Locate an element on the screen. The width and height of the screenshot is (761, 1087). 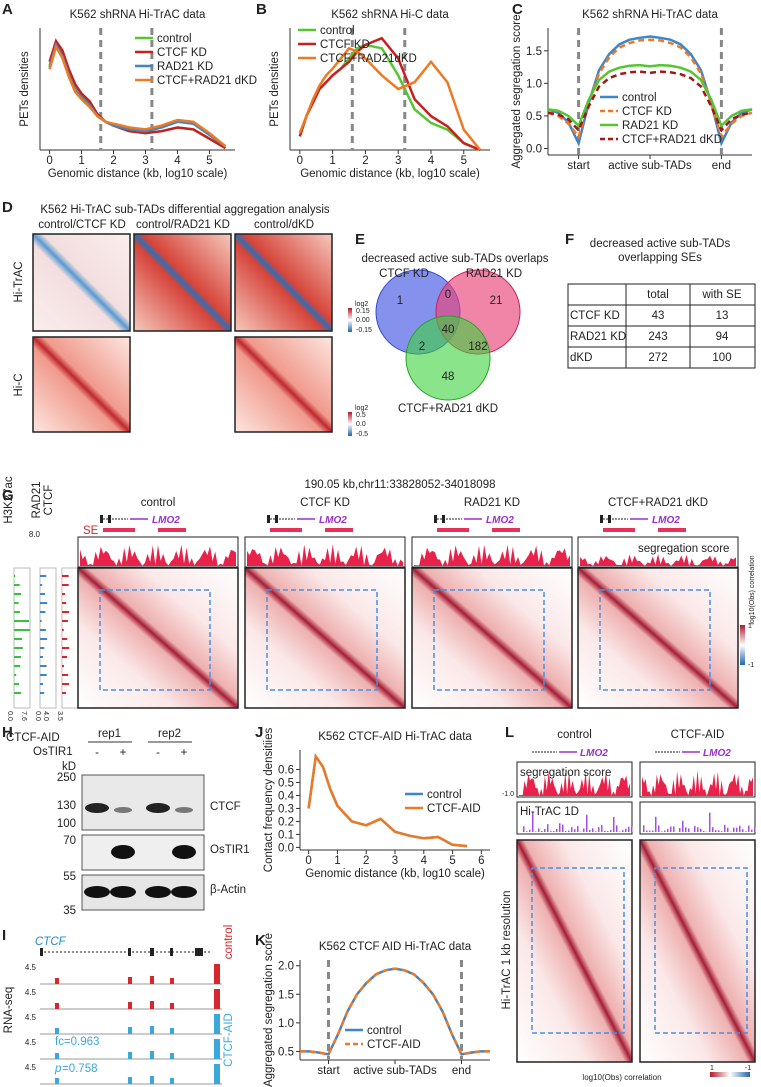
band-label: OsTIR1 is located at coordinates (230, 850).